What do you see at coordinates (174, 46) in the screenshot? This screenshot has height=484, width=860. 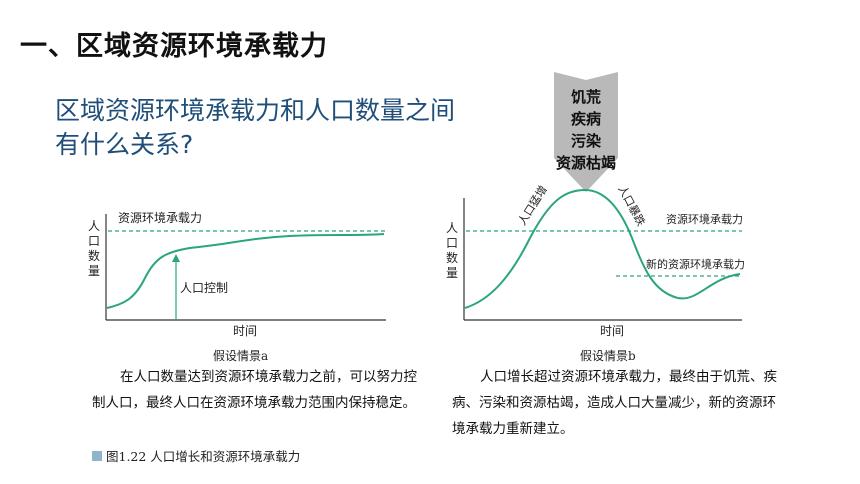 I see `slide-title: 一、区域资源环境承载力` at bounding box center [174, 46].